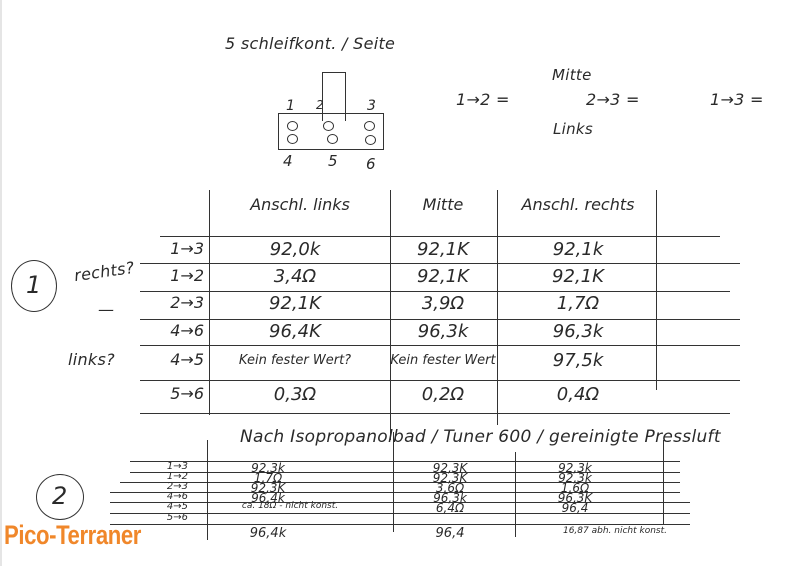  Describe the element at coordinates (443, 303) in the screenshot. I see `table-cell: 3,9Ω` at that location.